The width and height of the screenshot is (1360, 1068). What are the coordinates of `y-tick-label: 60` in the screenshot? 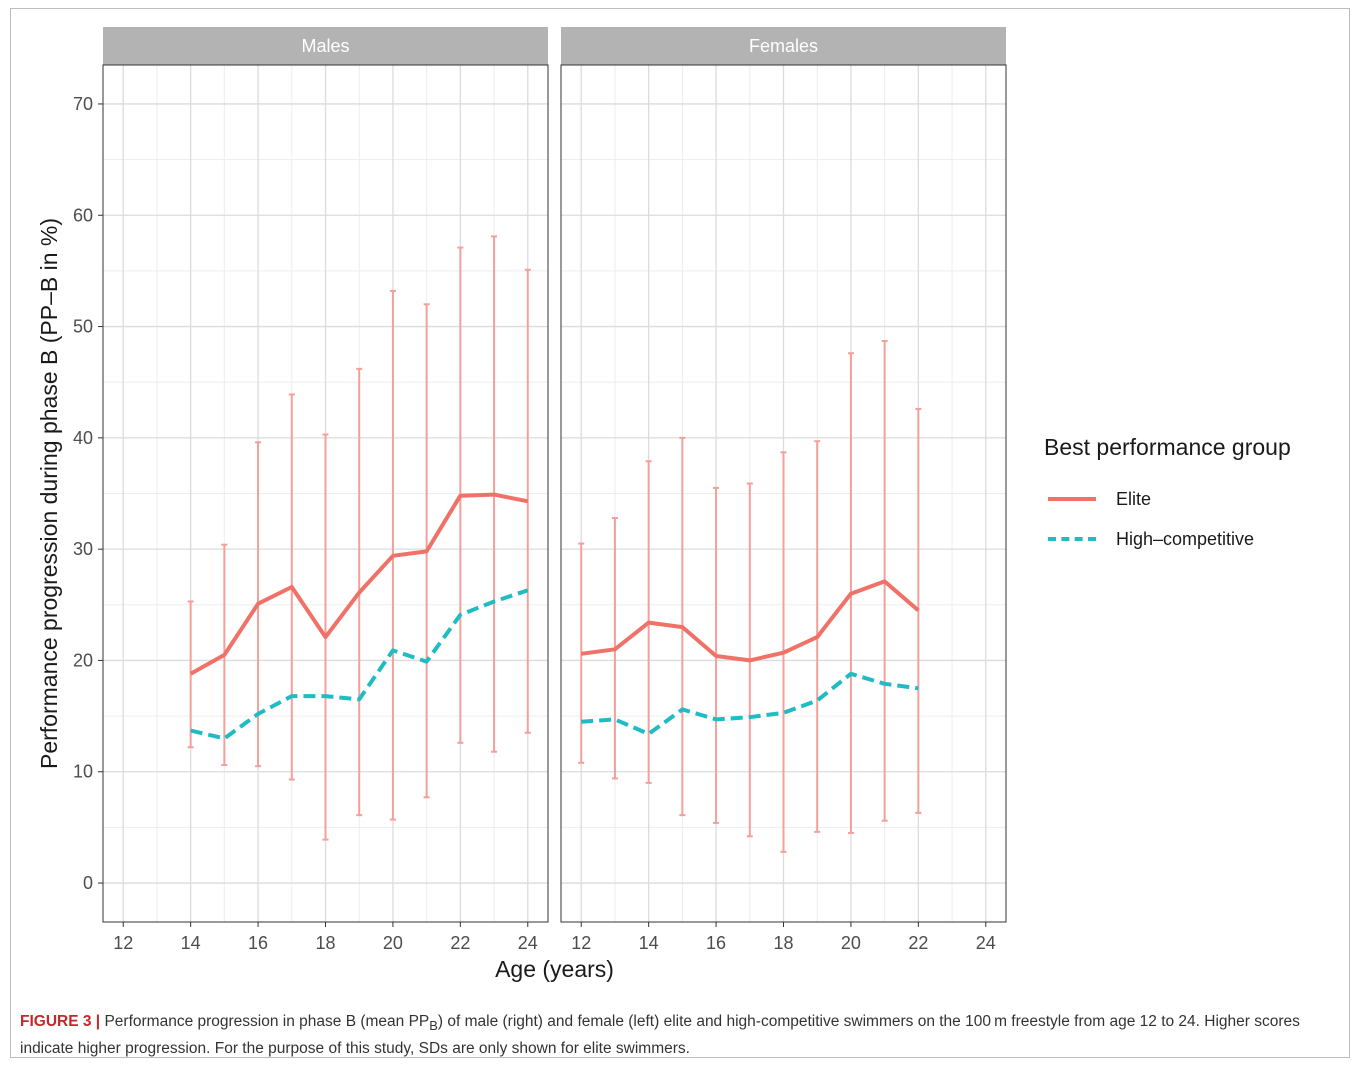 It's located at (83, 215).